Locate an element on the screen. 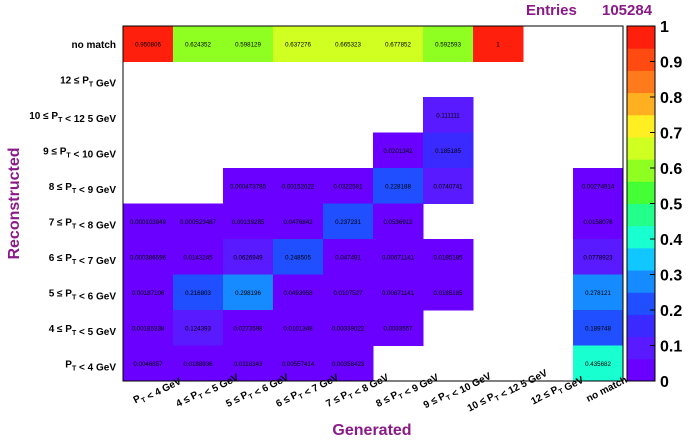 The width and height of the screenshot is (692, 444). cell-value-label: 0.248505 is located at coordinates (298, 257).